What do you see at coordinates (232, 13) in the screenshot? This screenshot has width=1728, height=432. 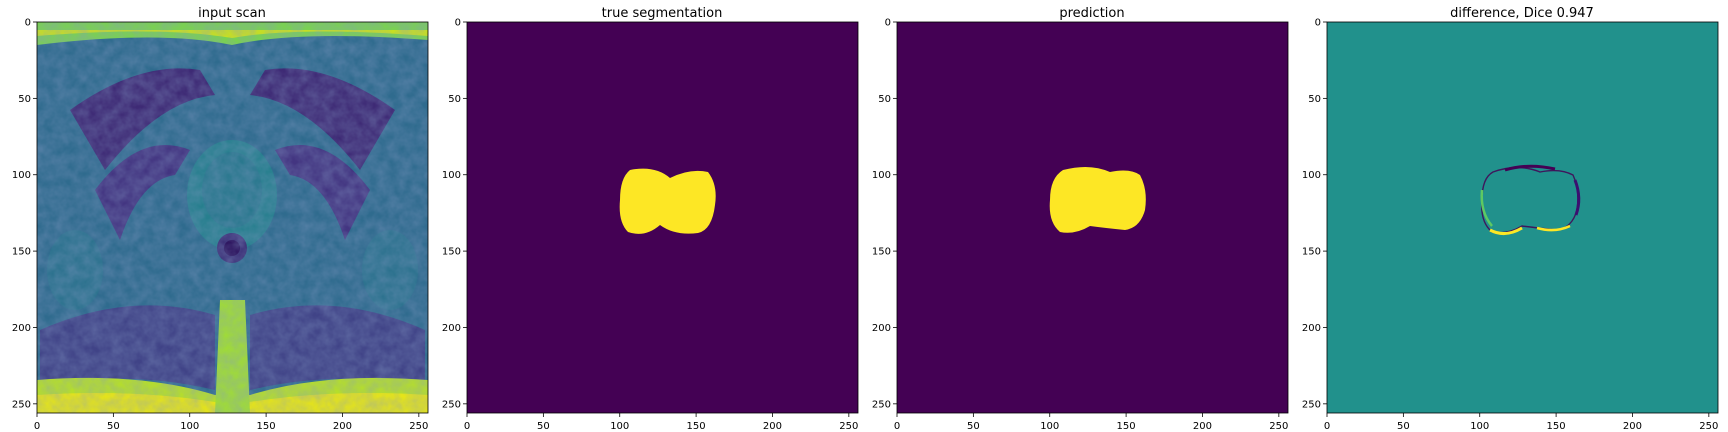 I see `panel-title: input scan` at bounding box center [232, 13].